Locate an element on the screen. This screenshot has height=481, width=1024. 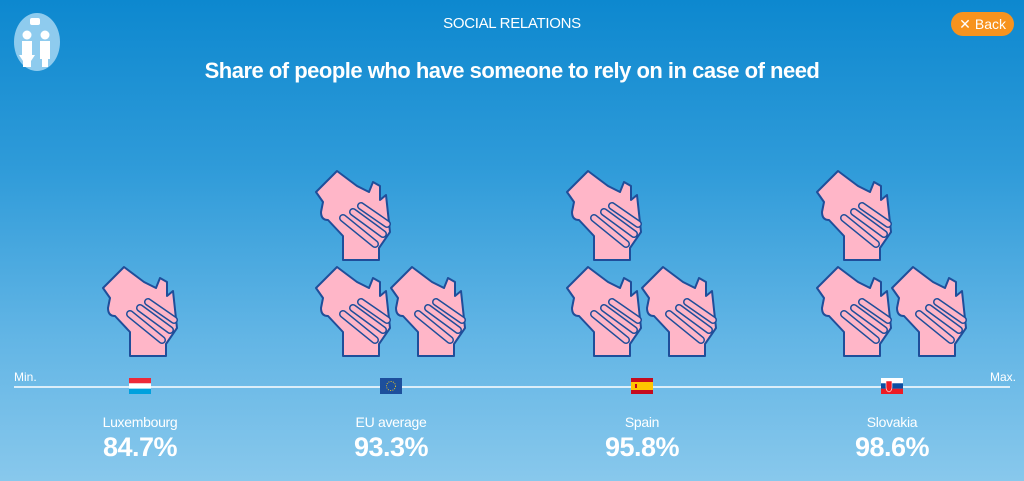
axis-line is located at coordinates (512, 387).